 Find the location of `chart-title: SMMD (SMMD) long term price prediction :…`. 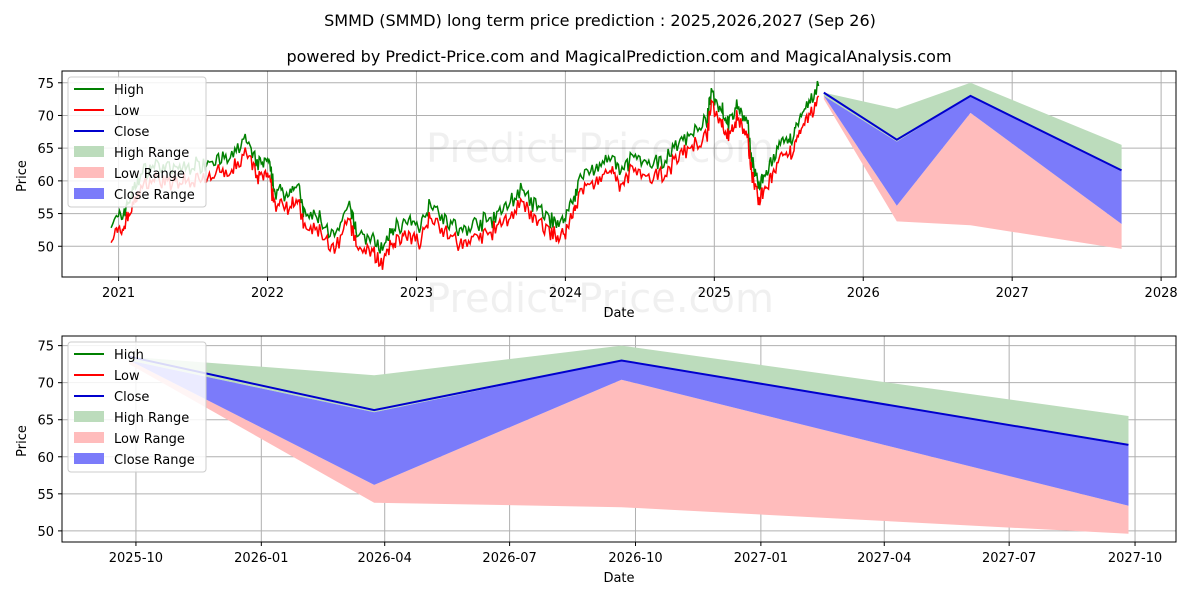

chart-title: SMMD (SMMD) long term price prediction :… is located at coordinates (600, 20).